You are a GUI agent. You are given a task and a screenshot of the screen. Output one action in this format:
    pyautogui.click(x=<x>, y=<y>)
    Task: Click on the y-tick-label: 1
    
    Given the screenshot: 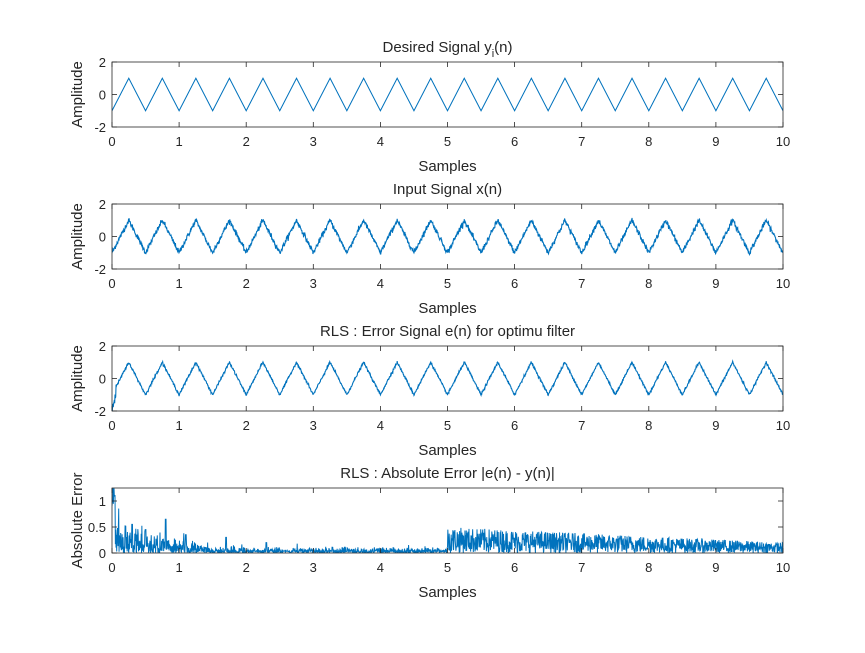 What is the action you would take?
    pyautogui.click(x=102, y=501)
    